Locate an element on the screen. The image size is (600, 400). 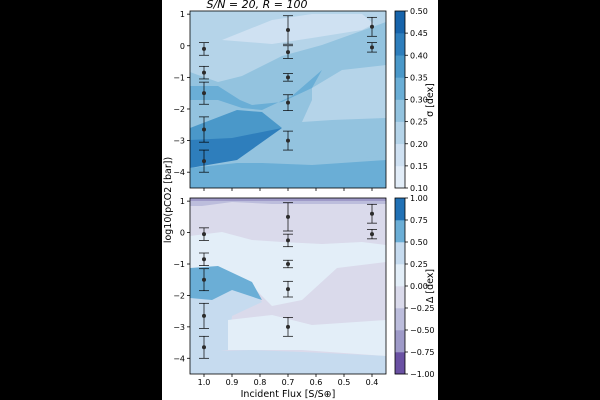
x-tick-label: 0.6 is located at coordinates (316, 382).